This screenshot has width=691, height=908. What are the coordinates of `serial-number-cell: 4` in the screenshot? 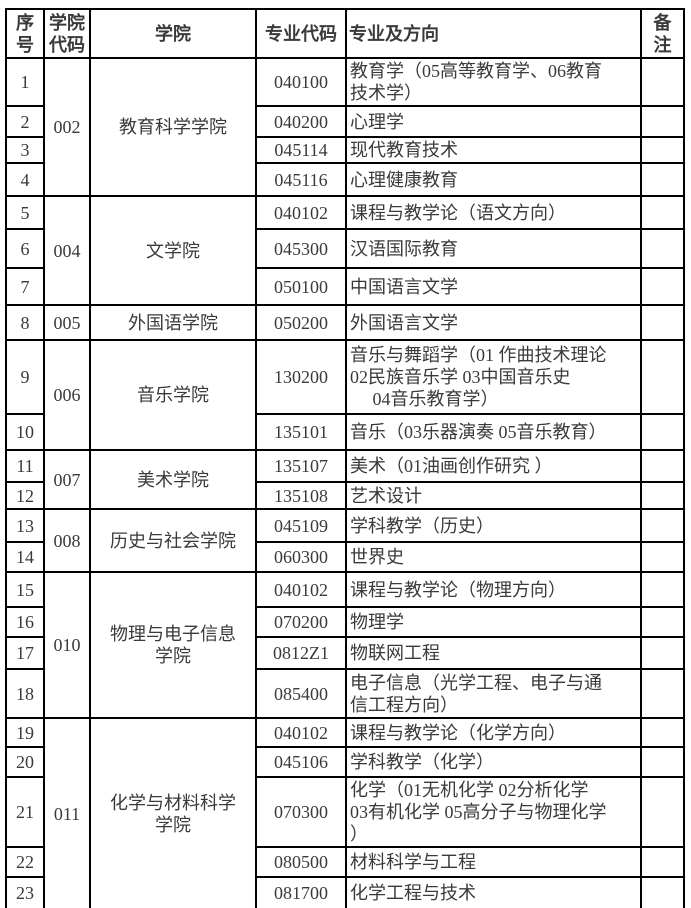 It's located at (25, 179).